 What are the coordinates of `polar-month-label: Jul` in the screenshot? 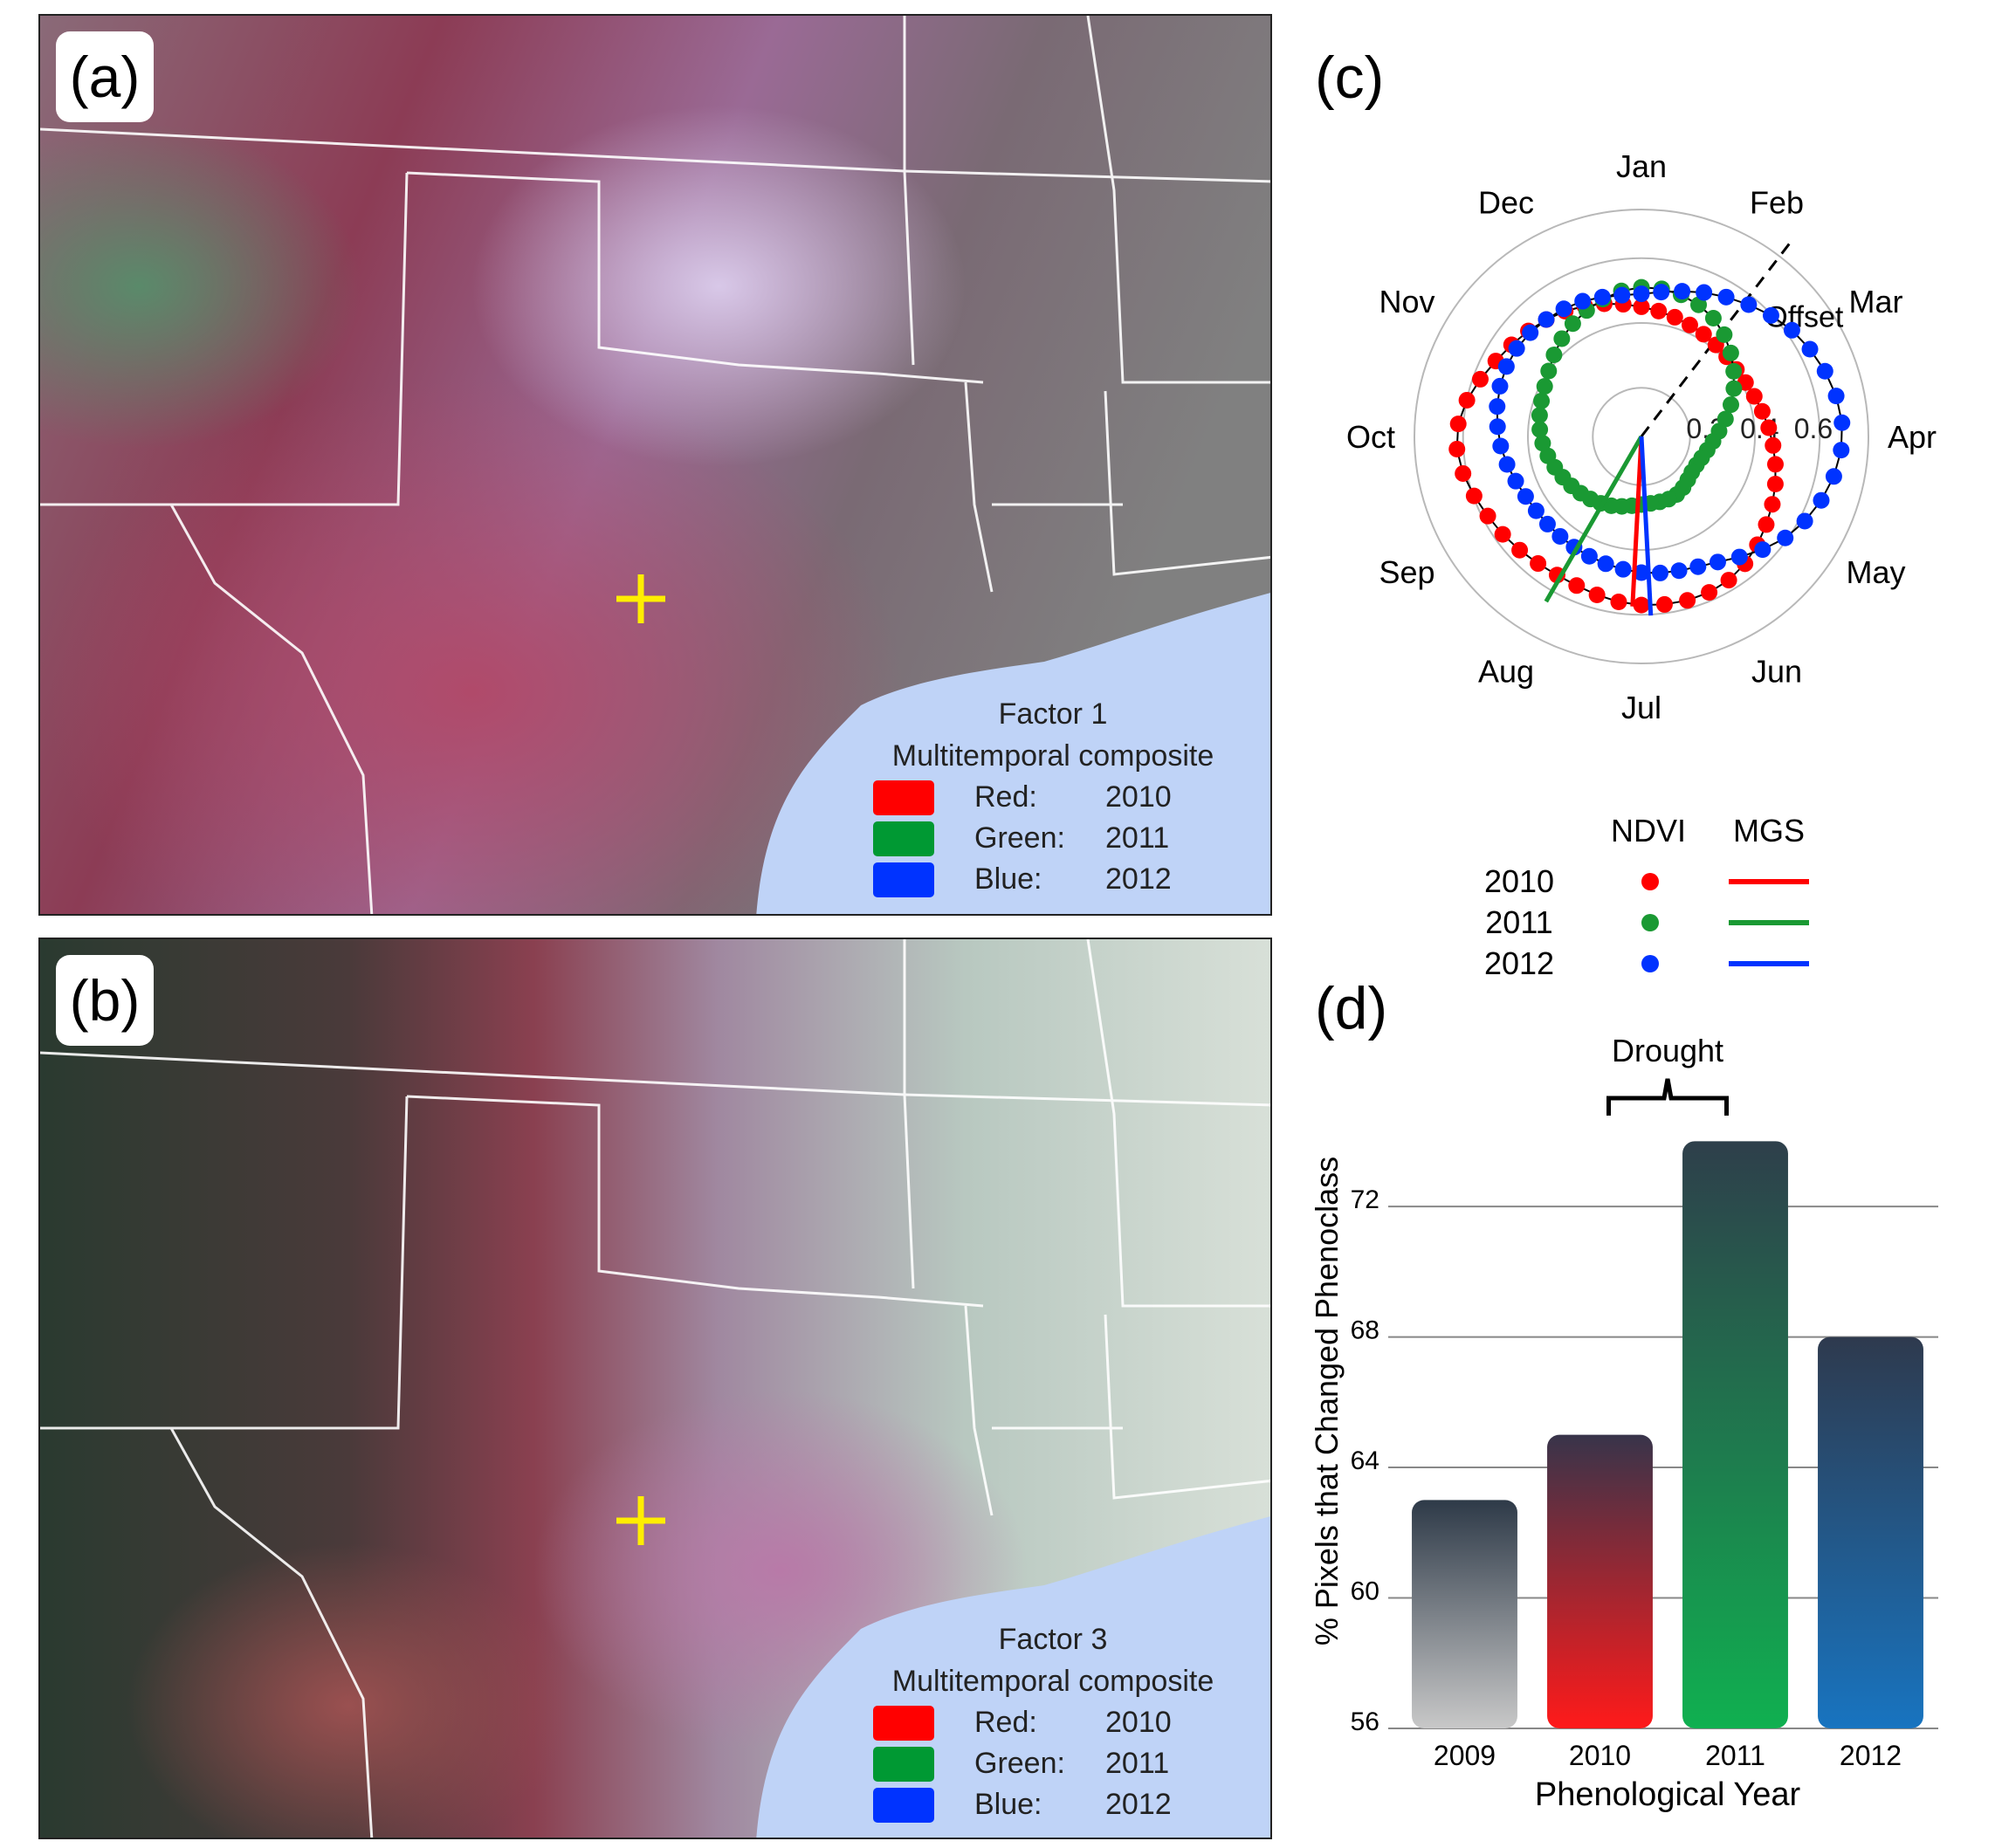 It's located at (1641, 708).